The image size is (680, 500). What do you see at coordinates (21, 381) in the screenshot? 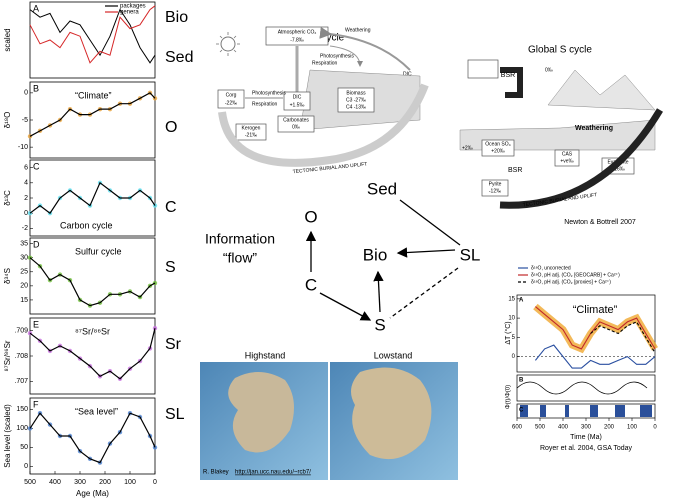
I see `y-tick-label: .707` at bounding box center [21, 381].